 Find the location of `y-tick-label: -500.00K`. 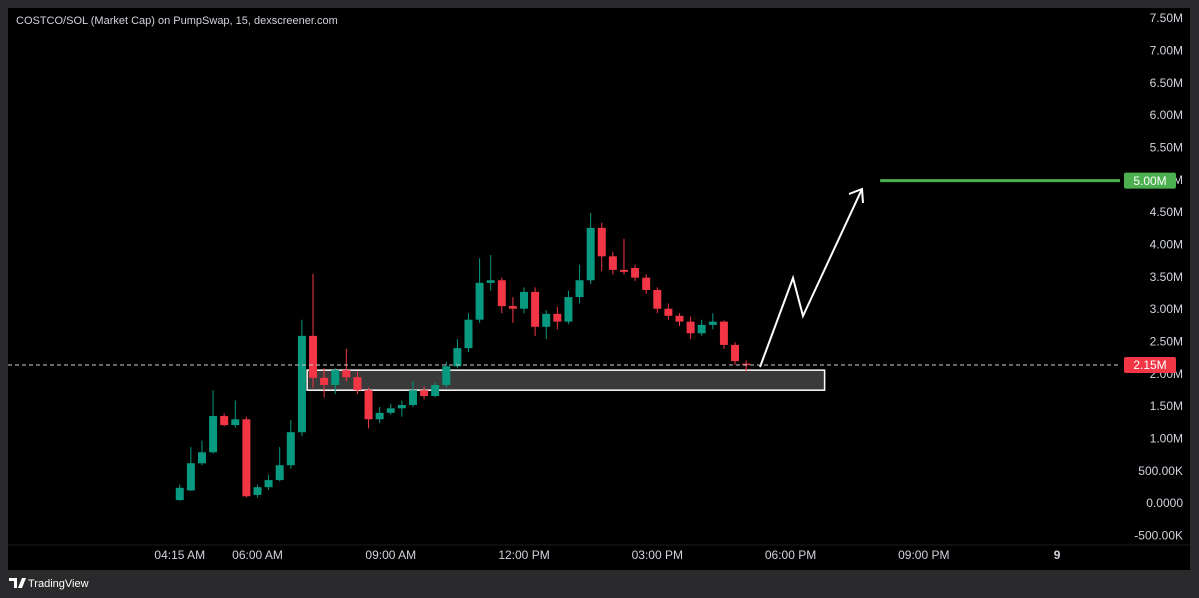

y-tick-label: -500.00K is located at coordinates (1158, 536).